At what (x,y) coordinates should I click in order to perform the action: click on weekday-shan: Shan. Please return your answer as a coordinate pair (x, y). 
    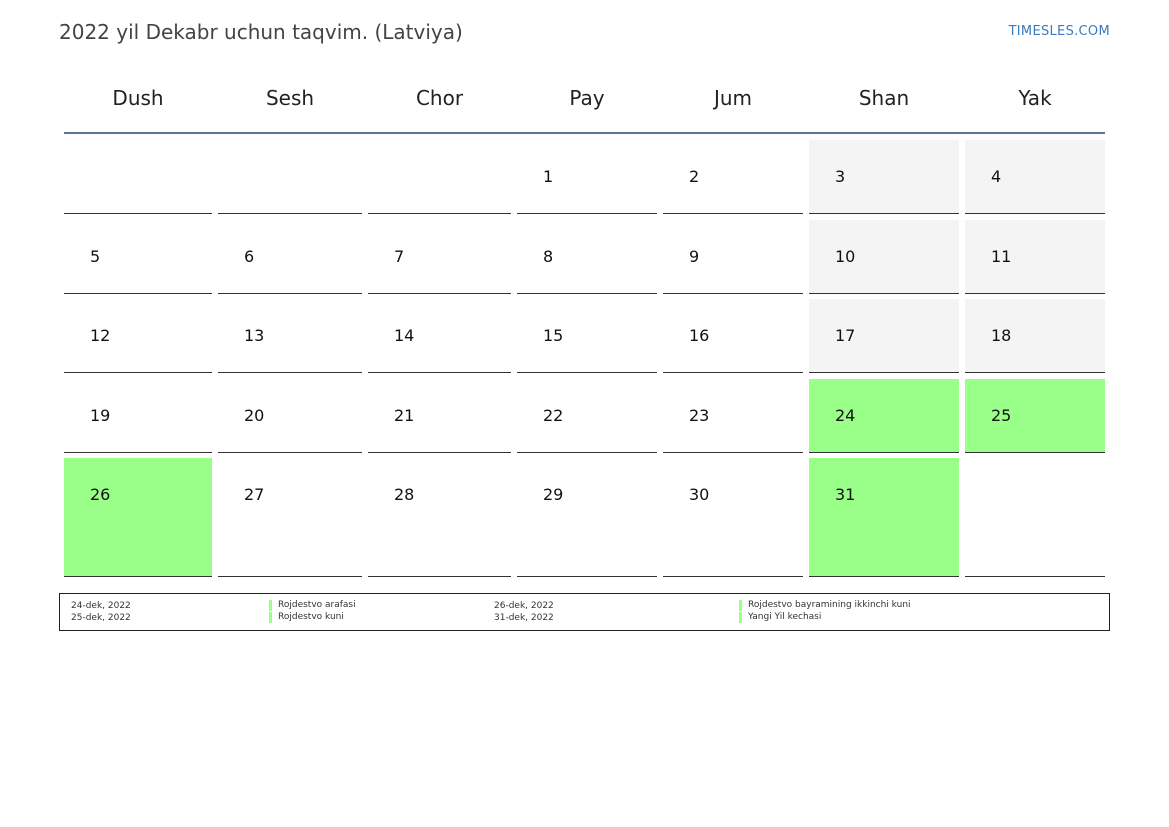
    Looking at the image, I should click on (884, 98).